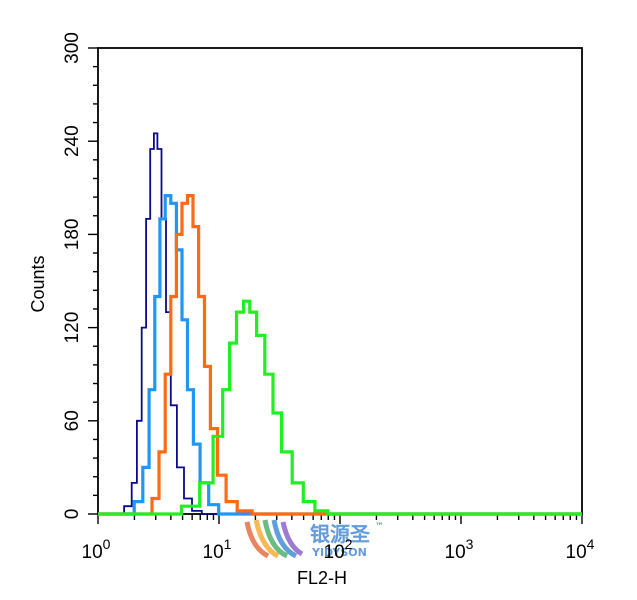 This screenshot has width=637, height=600. What do you see at coordinates (349, 544) in the screenshot?
I see `x-tick-exponent: 2` at bounding box center [349, 544].